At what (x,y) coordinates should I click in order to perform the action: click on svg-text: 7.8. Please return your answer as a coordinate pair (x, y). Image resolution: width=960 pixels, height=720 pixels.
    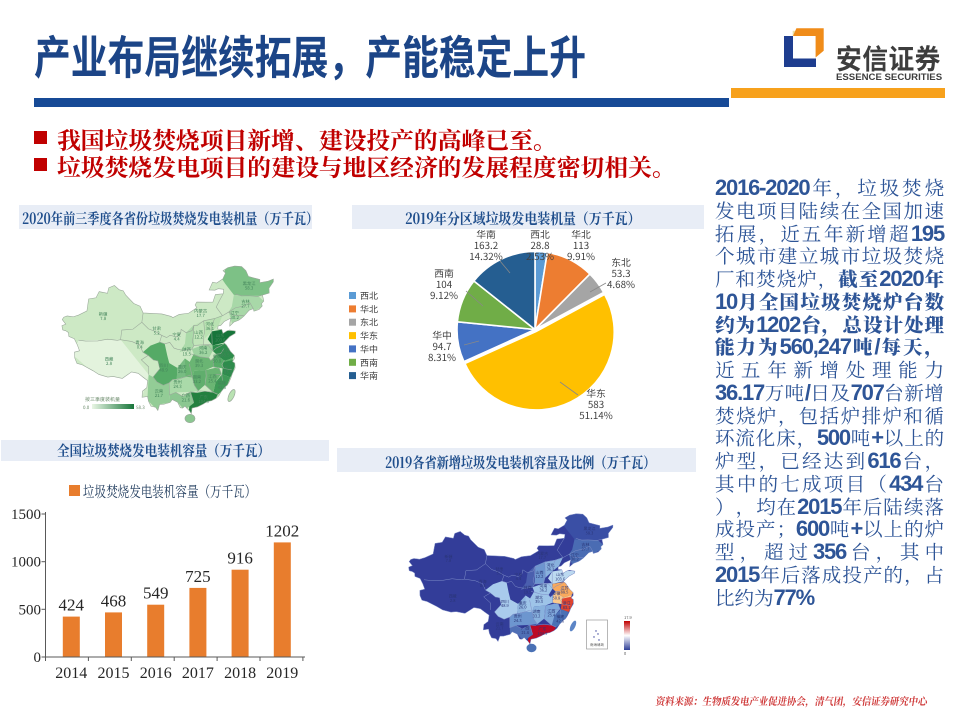
    Looking at the image, I should click on (103, 319).